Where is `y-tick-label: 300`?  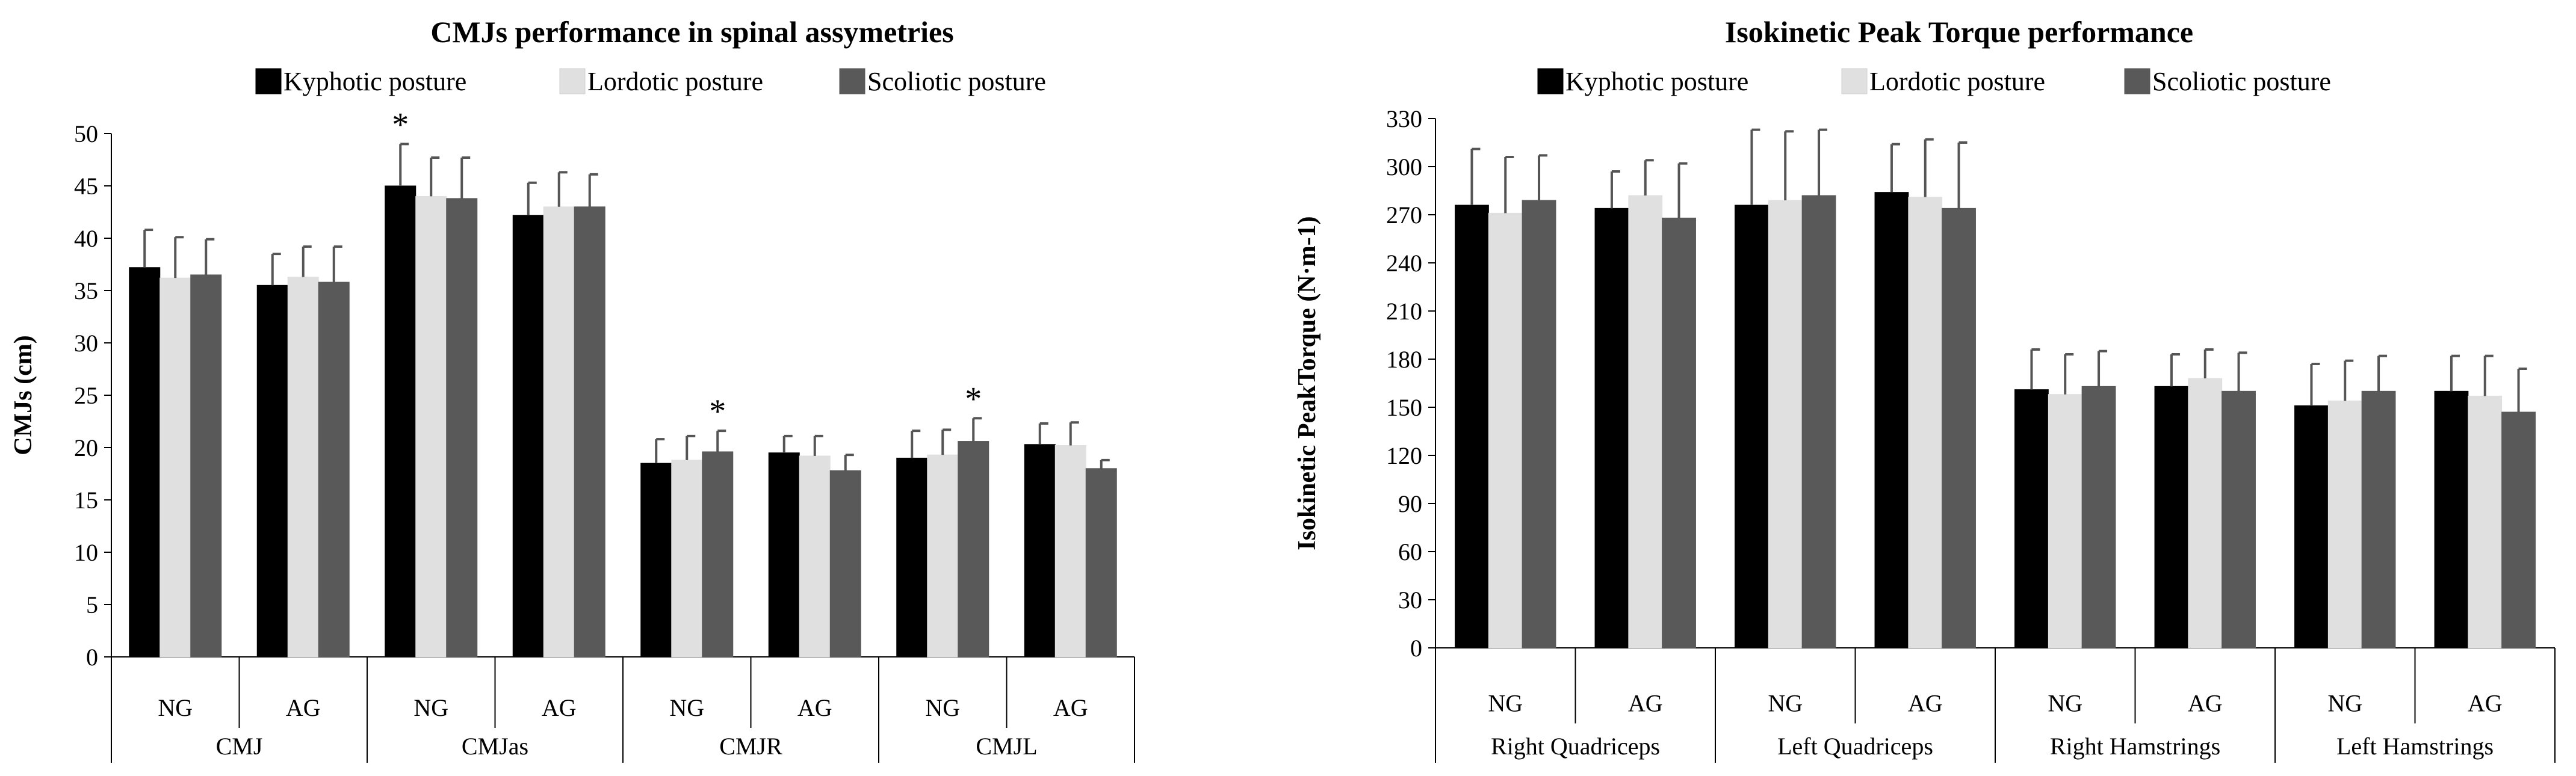
y-tick-label: 300 is located at coordinates (1404, 166).